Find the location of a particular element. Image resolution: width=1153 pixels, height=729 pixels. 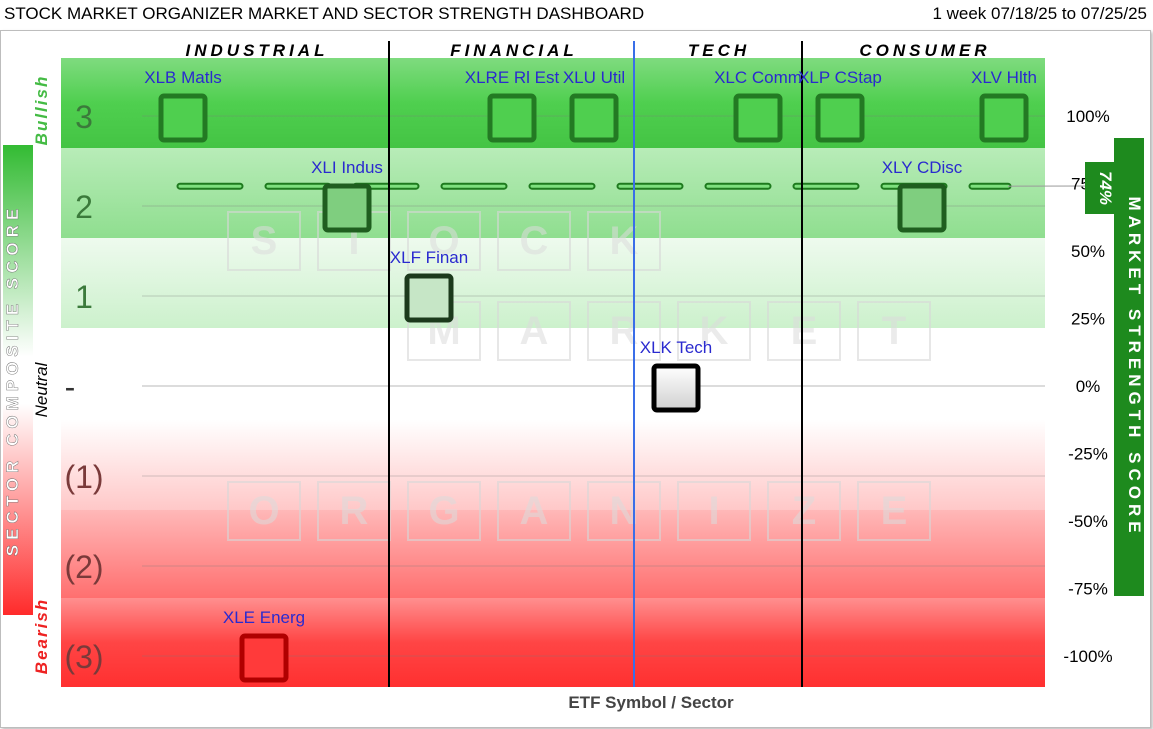

right-tick-label: -75% is located at coordinates (1088, 589).